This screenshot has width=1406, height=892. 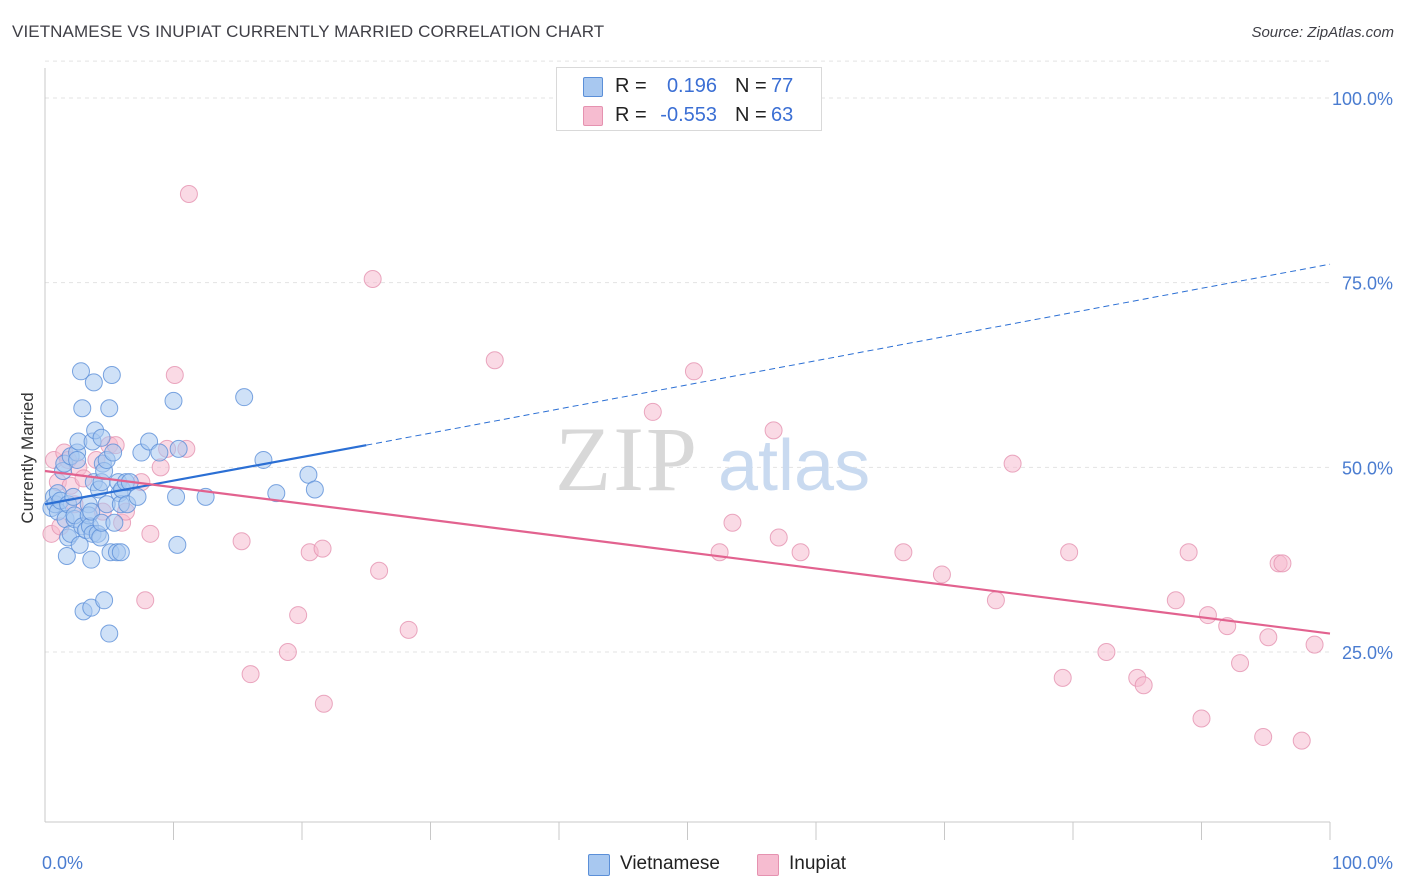 What do you see at coordinates (27, 457) in the screenshot?
I see `y-axis-label: Currently Married` at bounding box center [27, 457].